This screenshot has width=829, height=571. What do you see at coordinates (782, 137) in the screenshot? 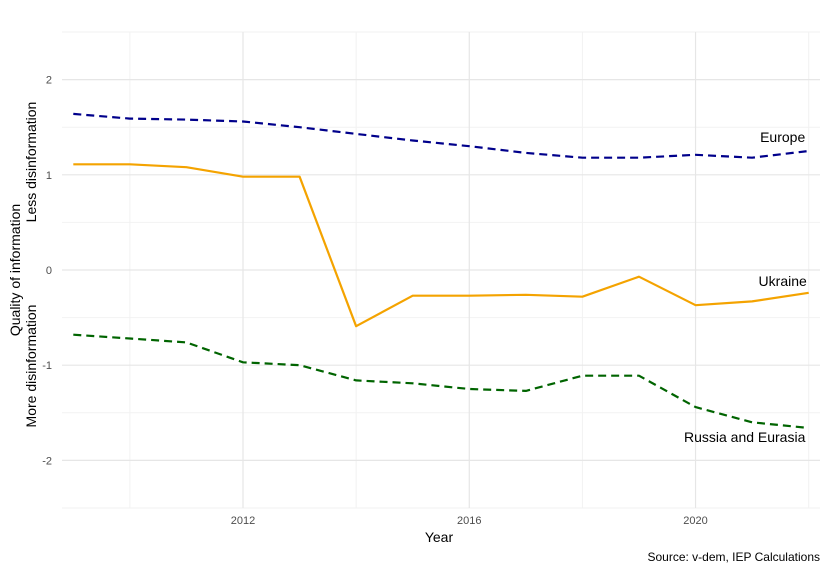
I see `series-label-europe: Europe` at bounding box center [782, 137].